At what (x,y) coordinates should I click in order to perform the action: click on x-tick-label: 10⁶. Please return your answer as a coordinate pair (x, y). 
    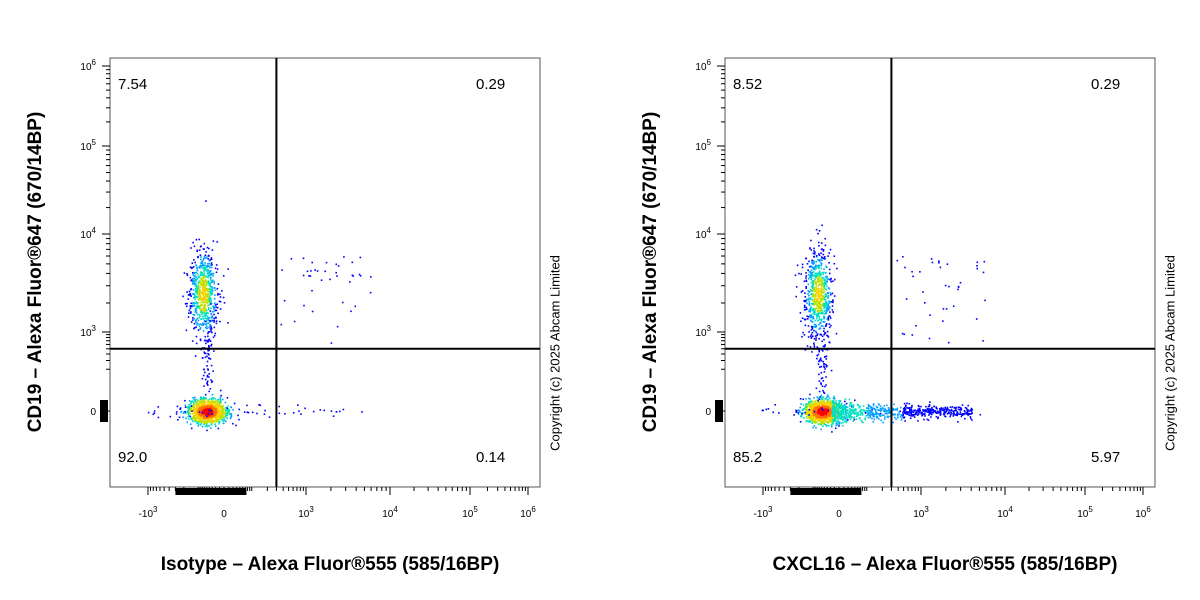
    Looking at the image, I should click on (1143, 512).